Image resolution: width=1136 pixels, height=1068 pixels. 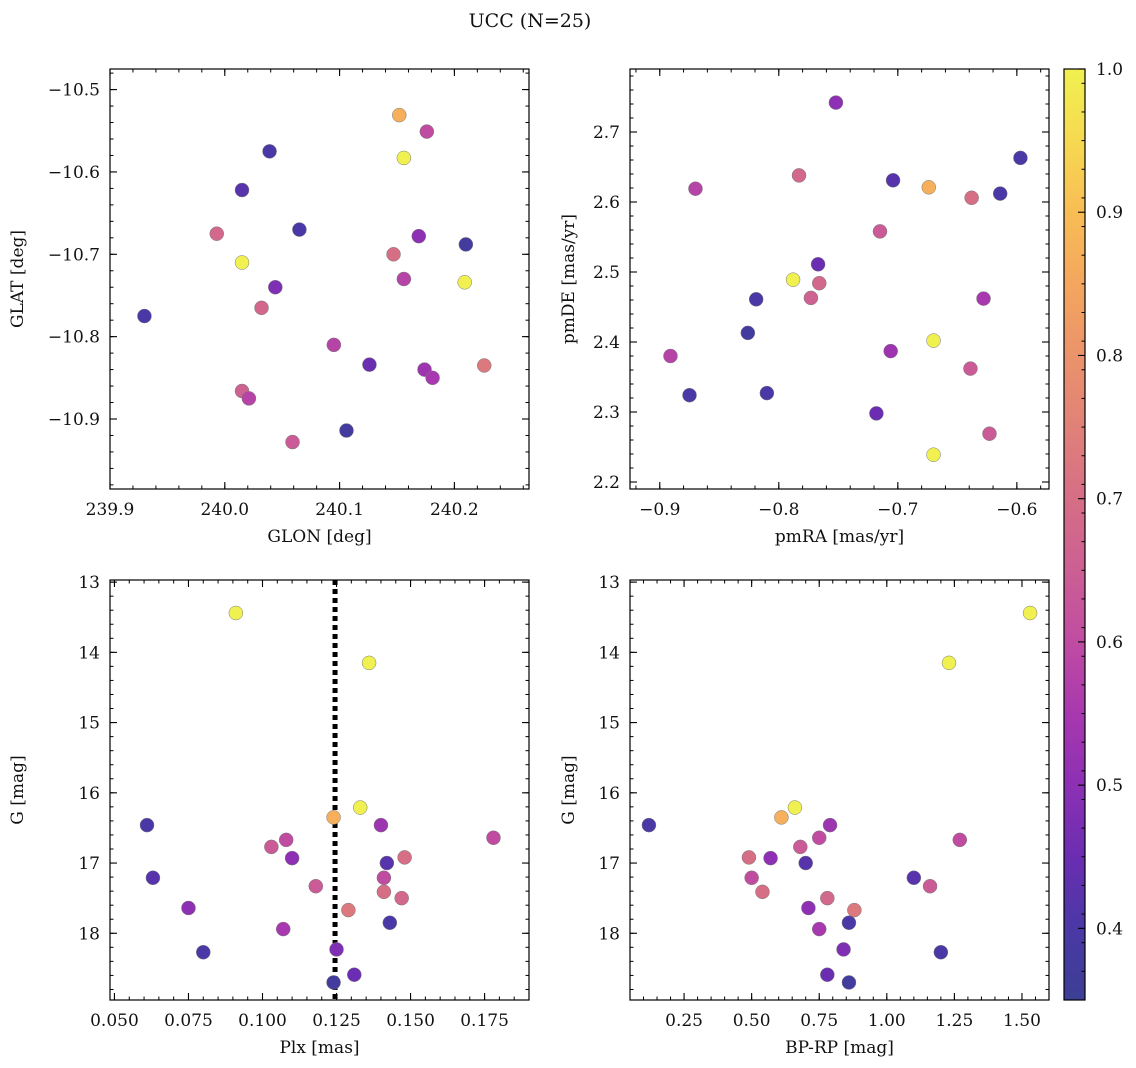 What do you see at coordinates (484, 1021) in the screenshot?
I see `x-tick-label: 0.175` at bounding box center [484, 1021].